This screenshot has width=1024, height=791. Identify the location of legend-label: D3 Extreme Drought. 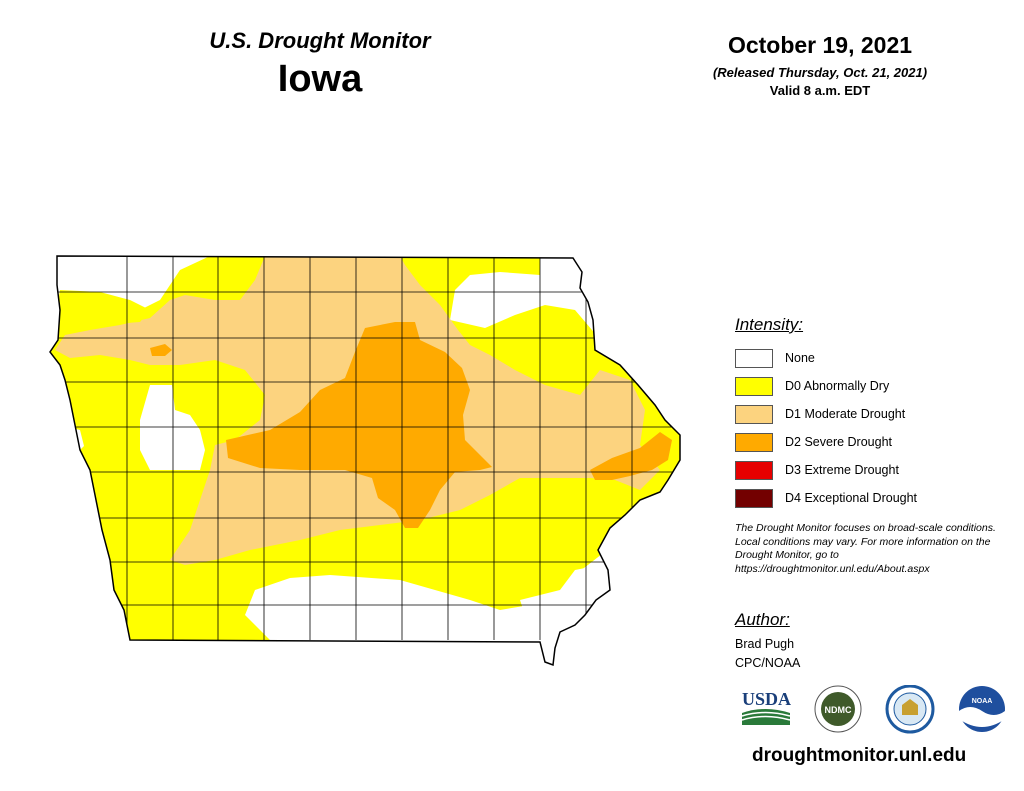
(842, 470).